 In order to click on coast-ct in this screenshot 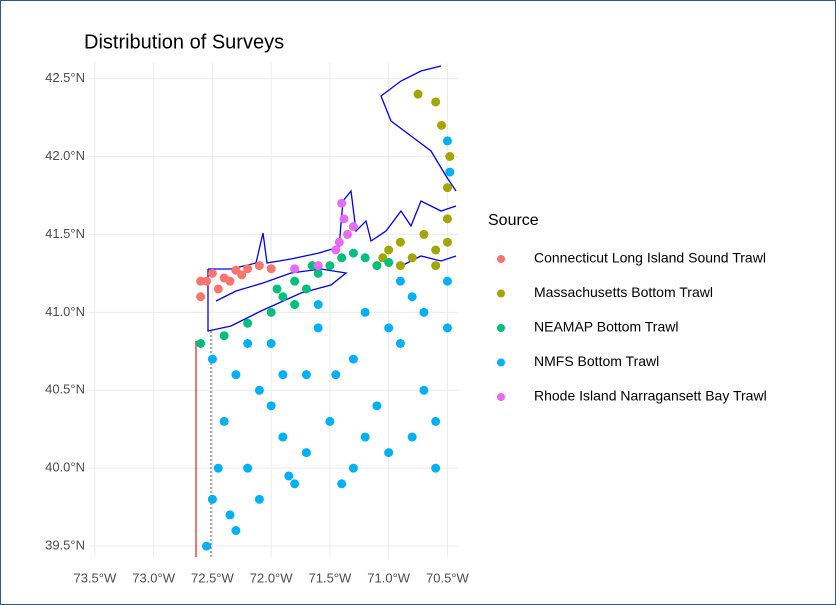, I will do `click(332, 229)`.